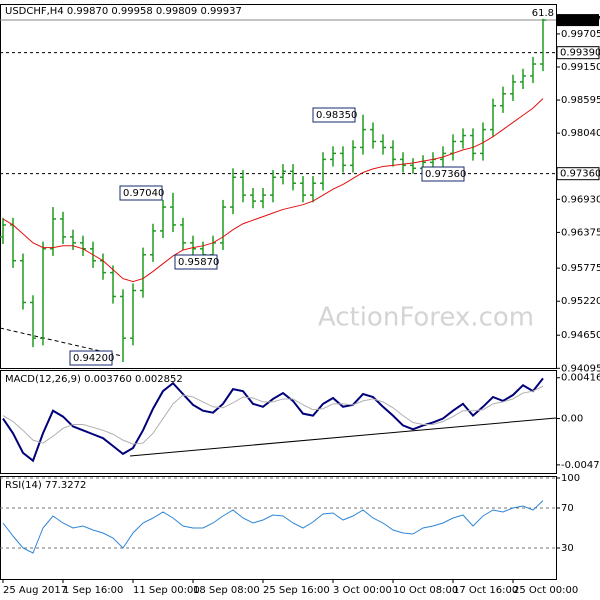 This screenshot has width=600, height=600. I want to click on x-tick-label: 25 Aug 2017, so click(35, 590).